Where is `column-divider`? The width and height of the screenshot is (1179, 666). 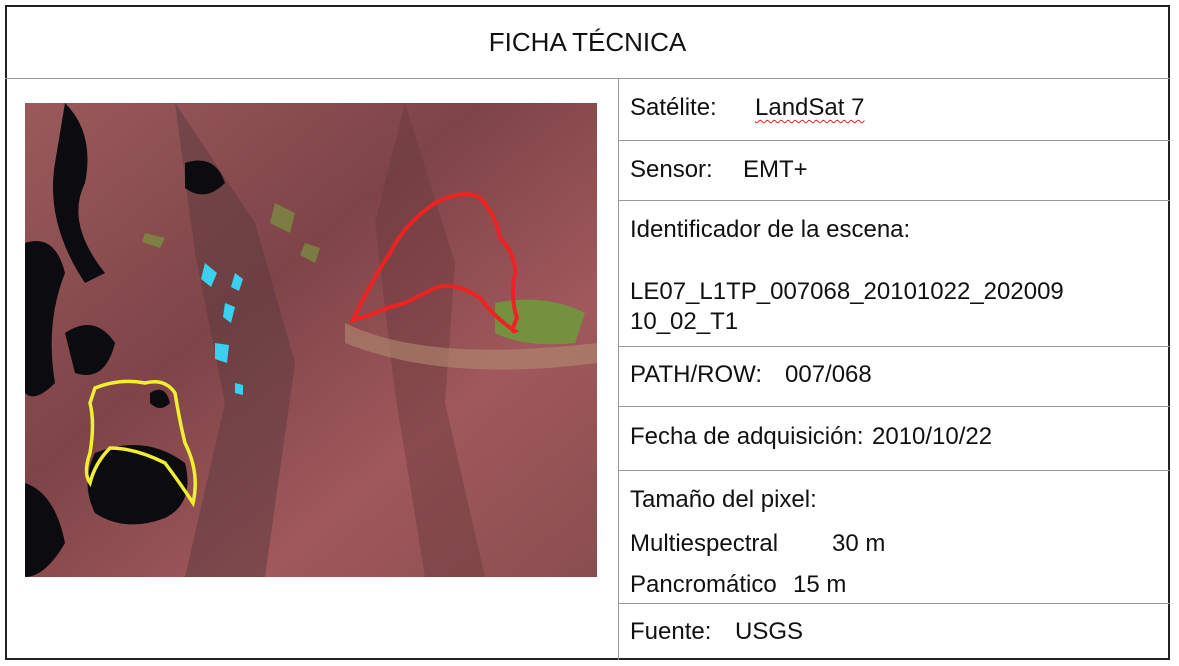
column-divider is located at coordinates (618, 369).